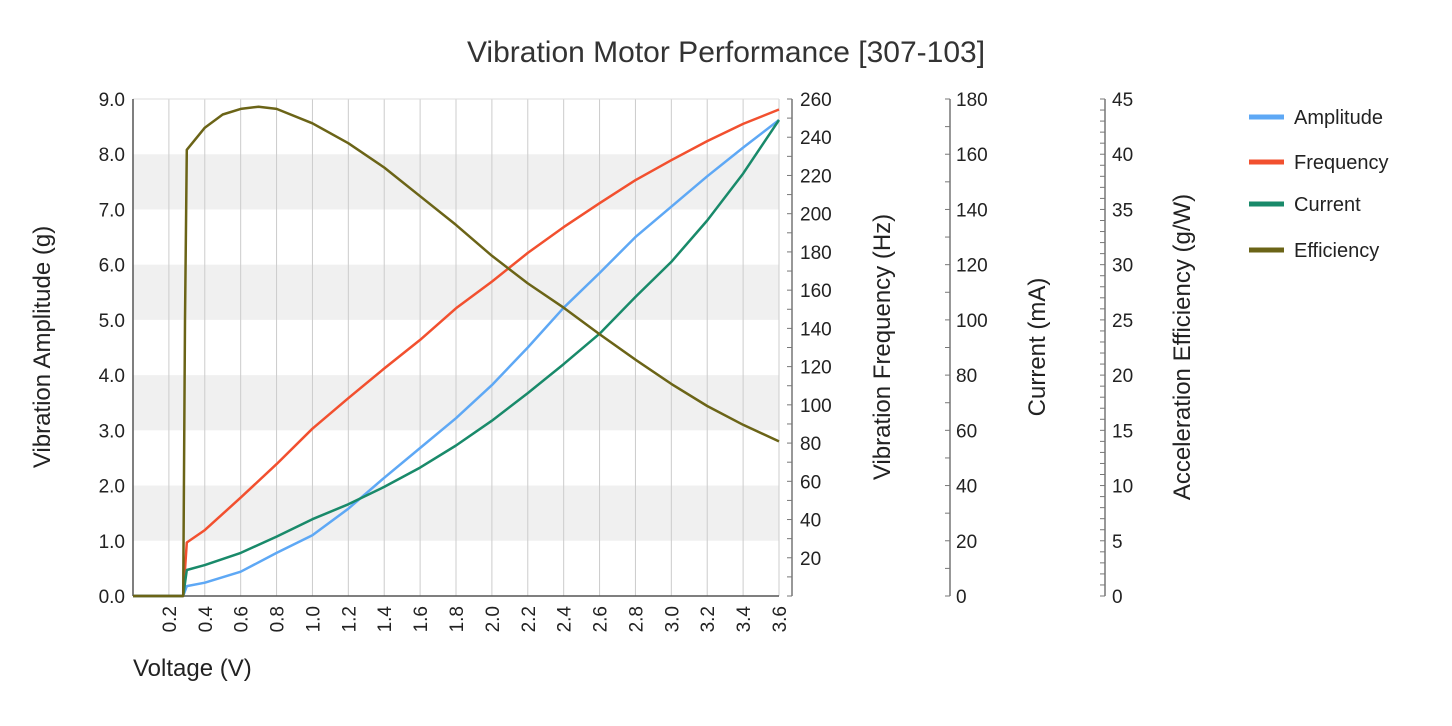 The image size is (1452, 726). I want to click on y-tick-label-efficiency: 45, so click(1122, 100).